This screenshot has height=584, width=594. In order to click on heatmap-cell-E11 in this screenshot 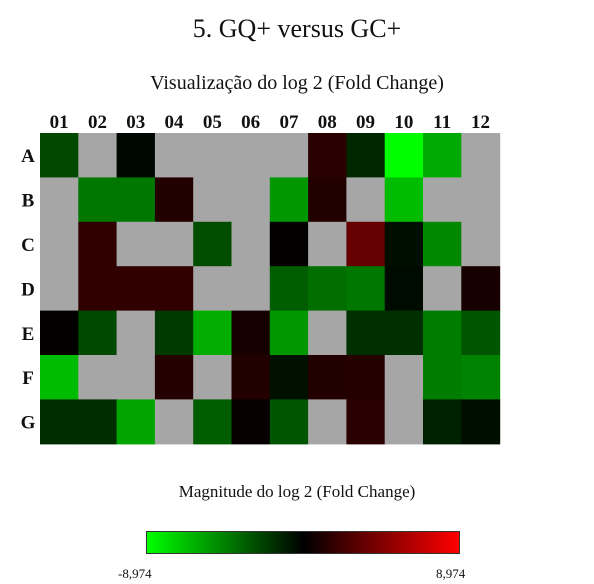, I will do `click(442, 333)`.